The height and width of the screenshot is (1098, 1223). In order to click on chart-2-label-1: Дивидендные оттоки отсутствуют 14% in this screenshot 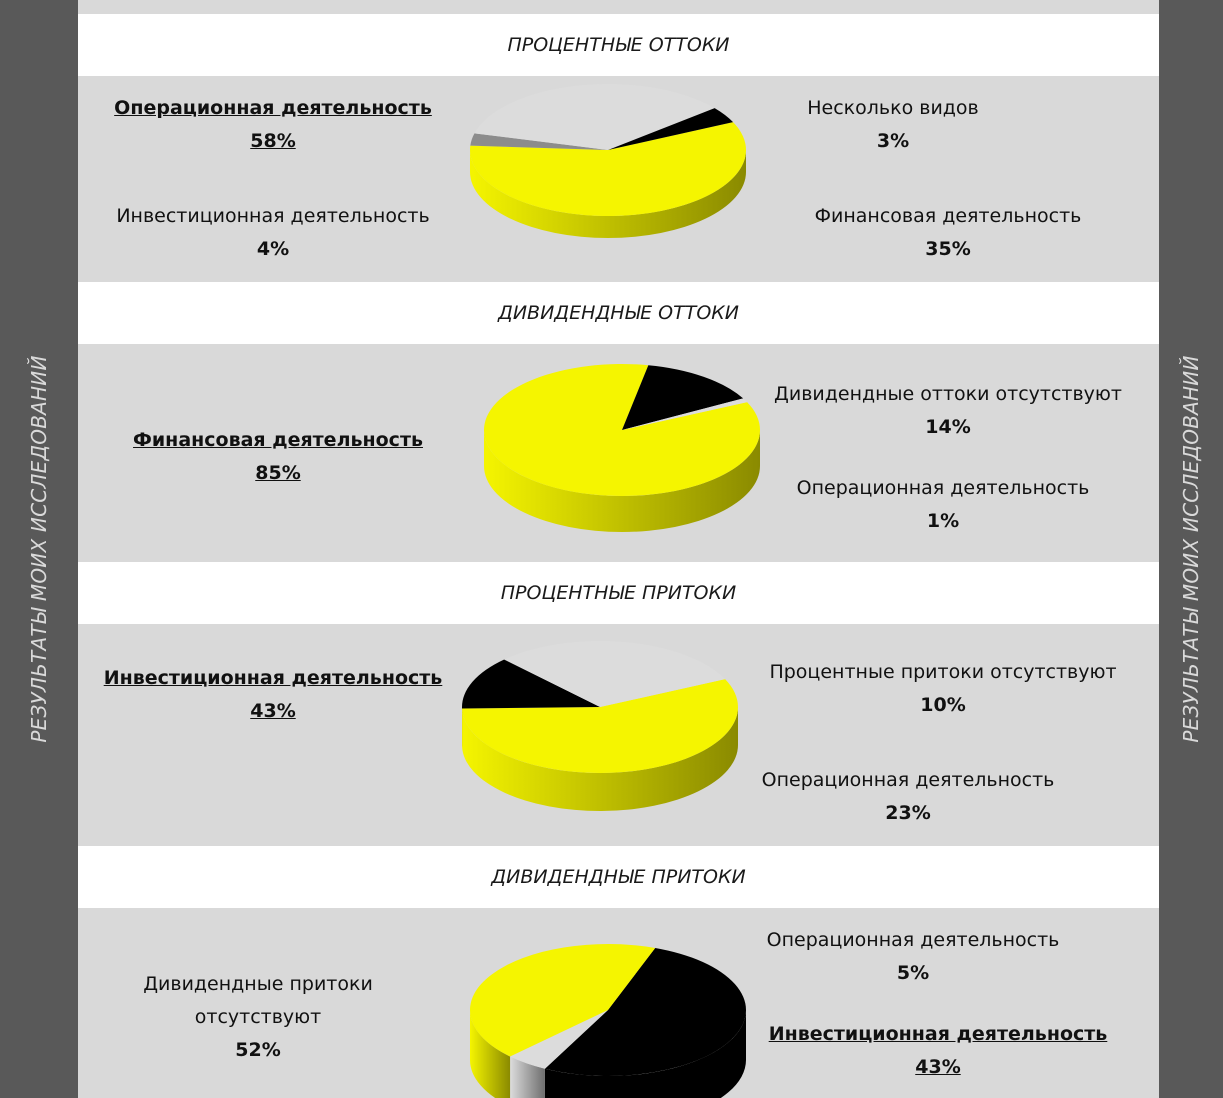, I will do `click(948, 410)`.